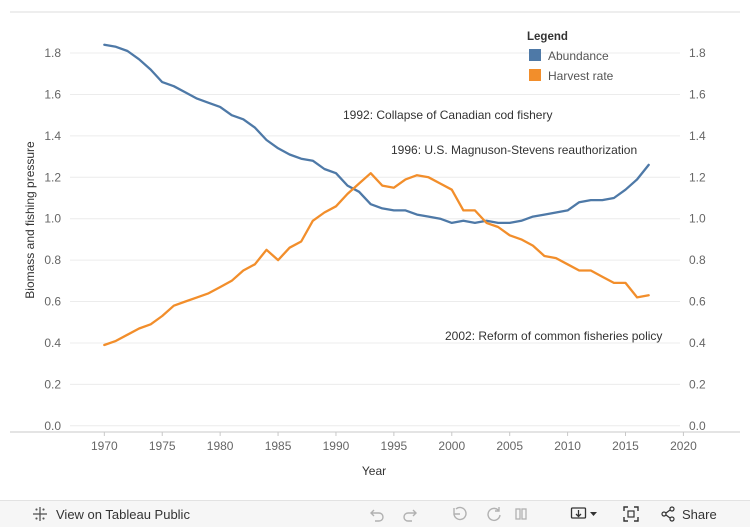 This screenshot has height=527, width=750. I want to click on tableau-logo-icon, so click(40, 514).